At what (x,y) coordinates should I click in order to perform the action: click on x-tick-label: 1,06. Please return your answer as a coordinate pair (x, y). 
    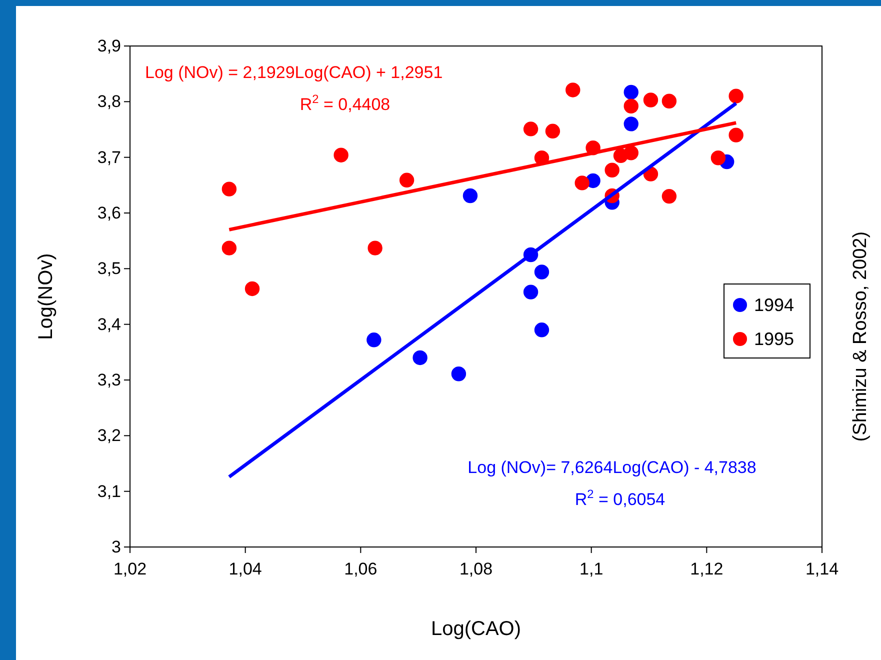
    Looking at the image, I should click on (361, 569).